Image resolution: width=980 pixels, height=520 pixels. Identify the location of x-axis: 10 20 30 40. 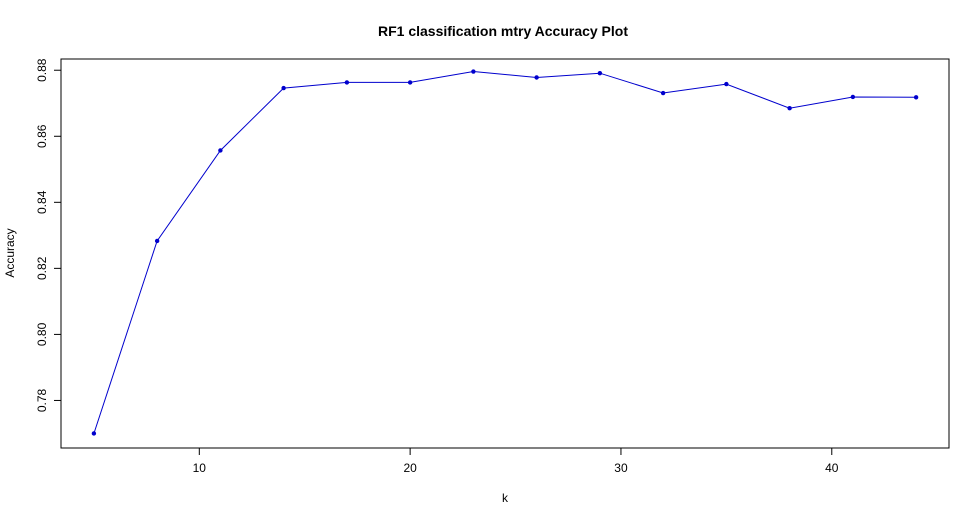
(516, 461).